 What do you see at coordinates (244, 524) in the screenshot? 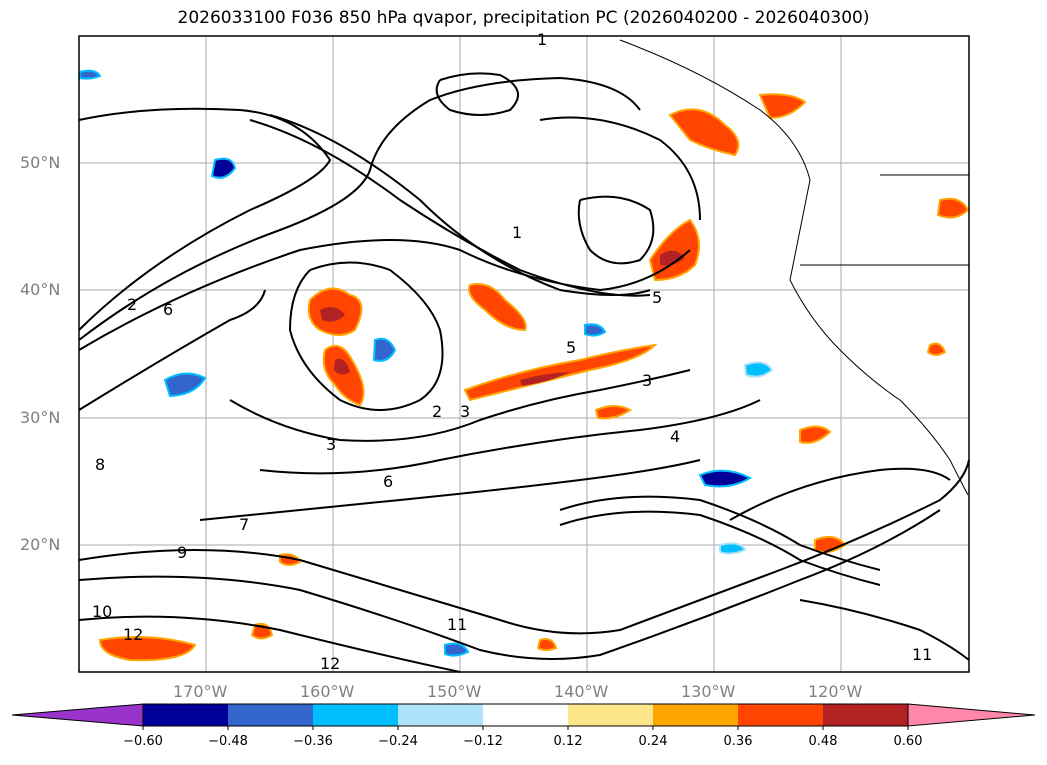
I see `contour-label: 7` at bounding box center [244, 524].